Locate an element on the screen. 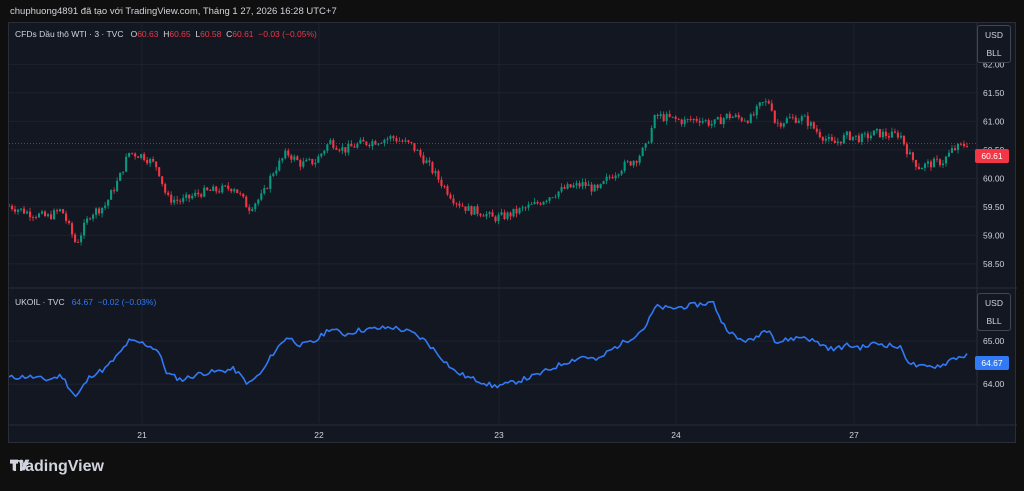 The width and height of the screenshot is (1024, 491). bottom-legend: UKOIL · TVC 64.67 −0.02 (−0.03%) is located at coordinates (85, 302).